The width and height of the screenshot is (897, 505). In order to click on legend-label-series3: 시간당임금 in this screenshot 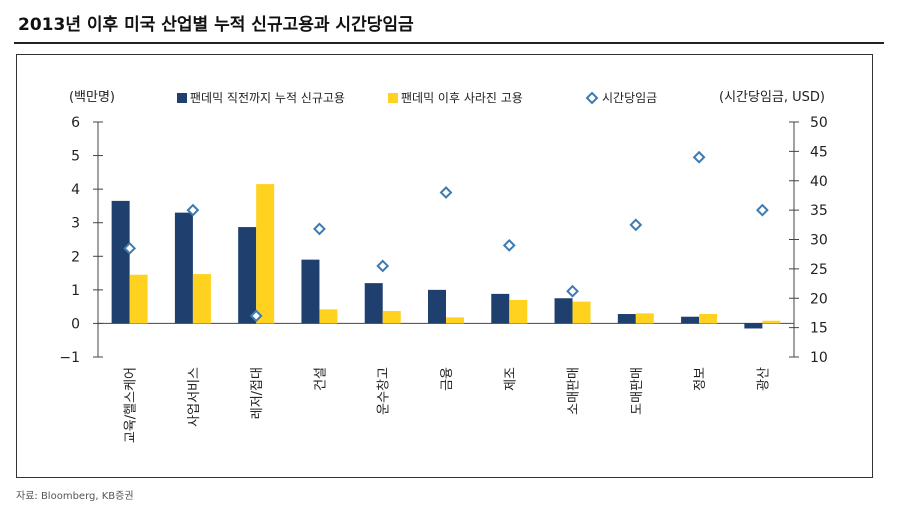, I will do `click(629, 98)`.